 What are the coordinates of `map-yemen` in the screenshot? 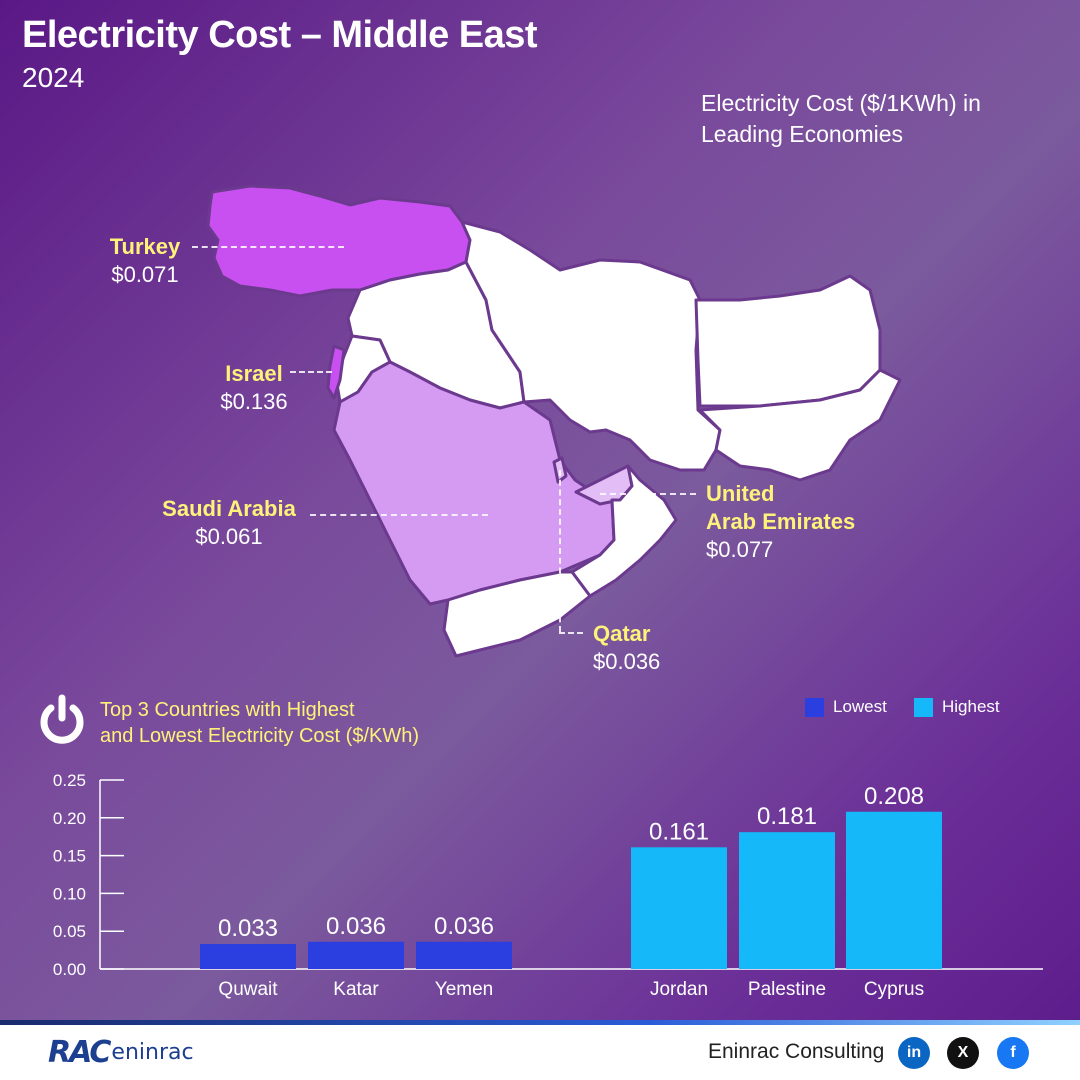 It's located at (517, 614).